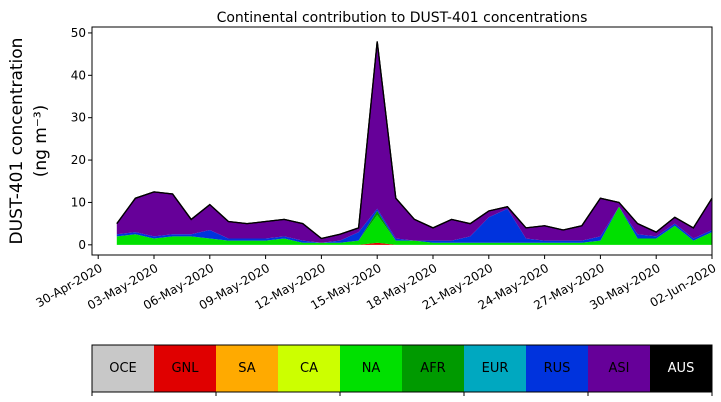  Describe the element at coordinates (78, 33) in the screenshot. I see `y-tick-label: 50` at that location.